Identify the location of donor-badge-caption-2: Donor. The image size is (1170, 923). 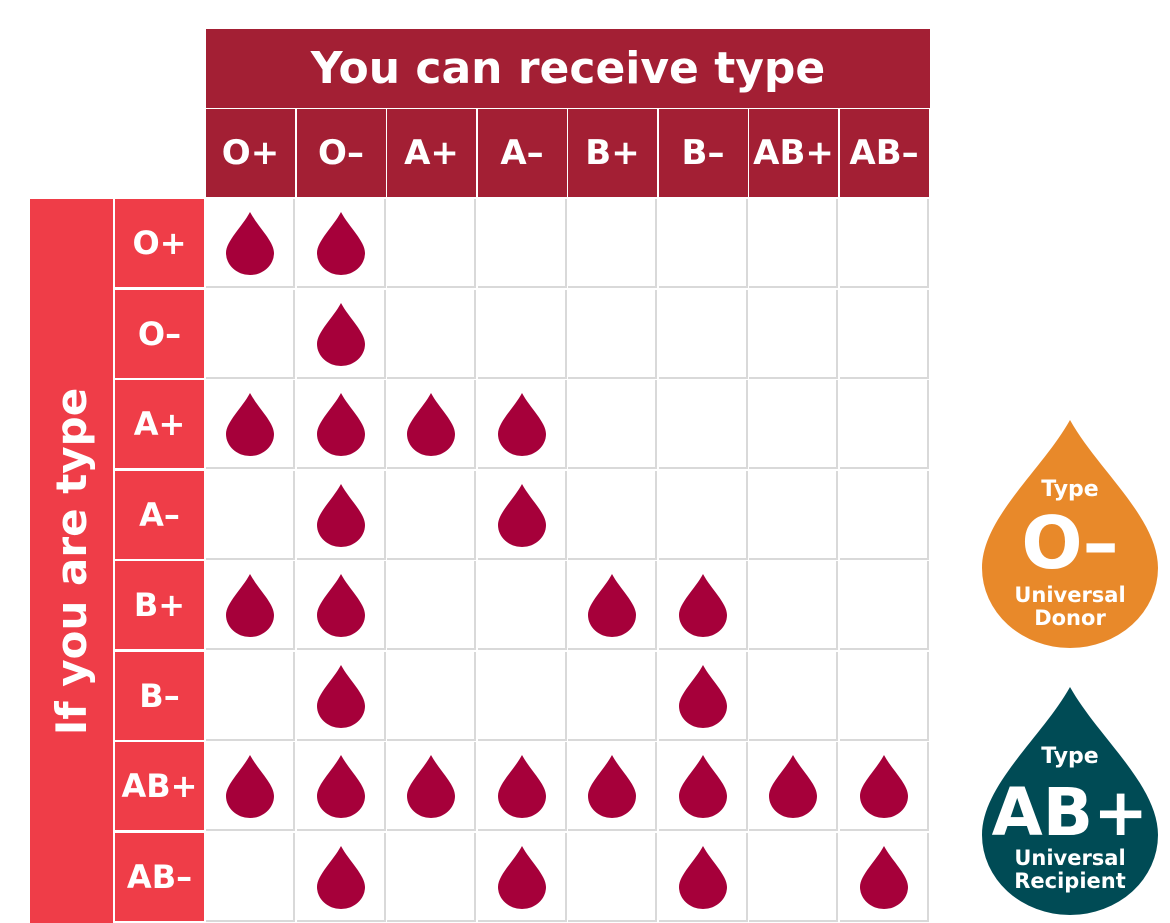
(1070, 618).